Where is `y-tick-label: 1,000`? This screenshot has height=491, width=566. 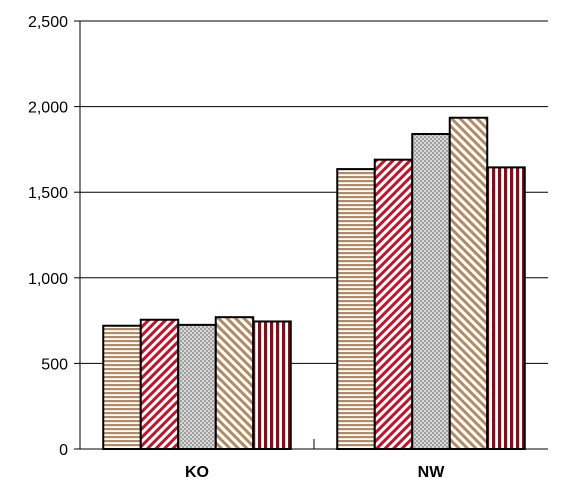 y-tick-label: 1,000 is located at coordinates (48, 279).